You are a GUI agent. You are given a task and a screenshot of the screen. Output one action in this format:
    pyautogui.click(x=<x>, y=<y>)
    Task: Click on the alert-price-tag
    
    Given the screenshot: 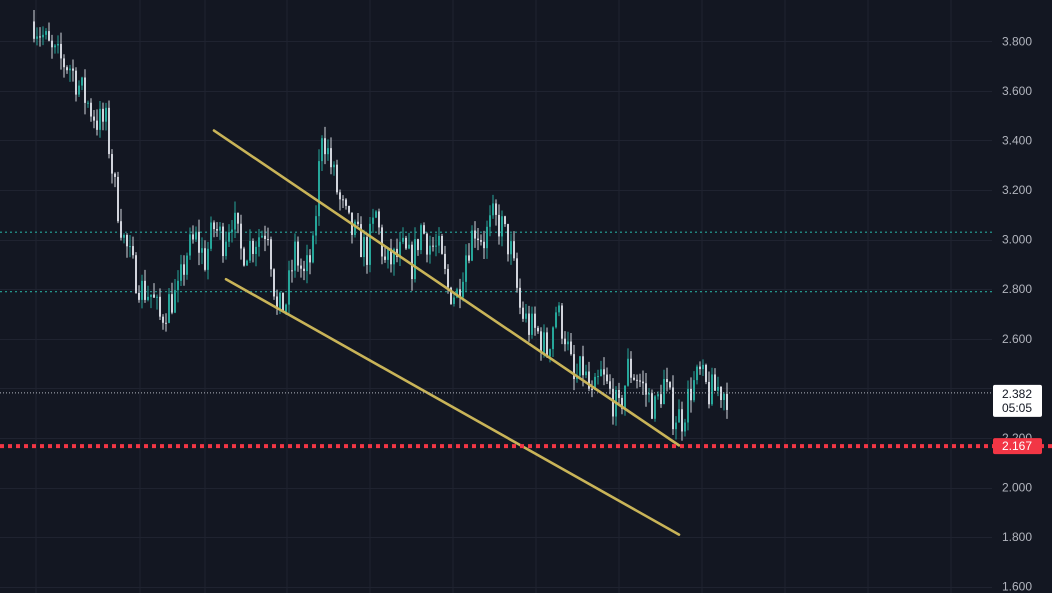 What is the action you would take?
    pyautogui.click(x=1017, y=446)
    